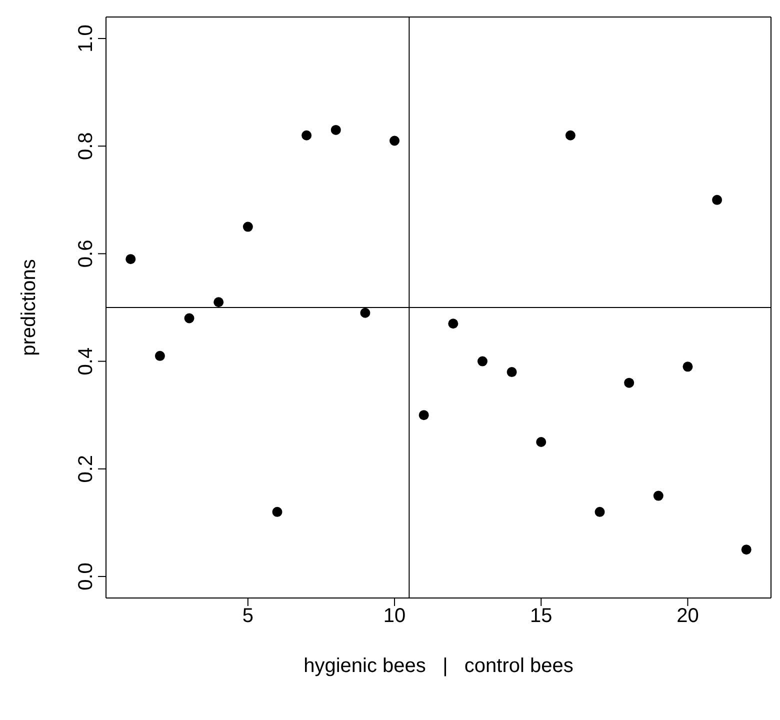  I want to click on x-axis-title: hygienic bees | control bees, so click(439, 666).